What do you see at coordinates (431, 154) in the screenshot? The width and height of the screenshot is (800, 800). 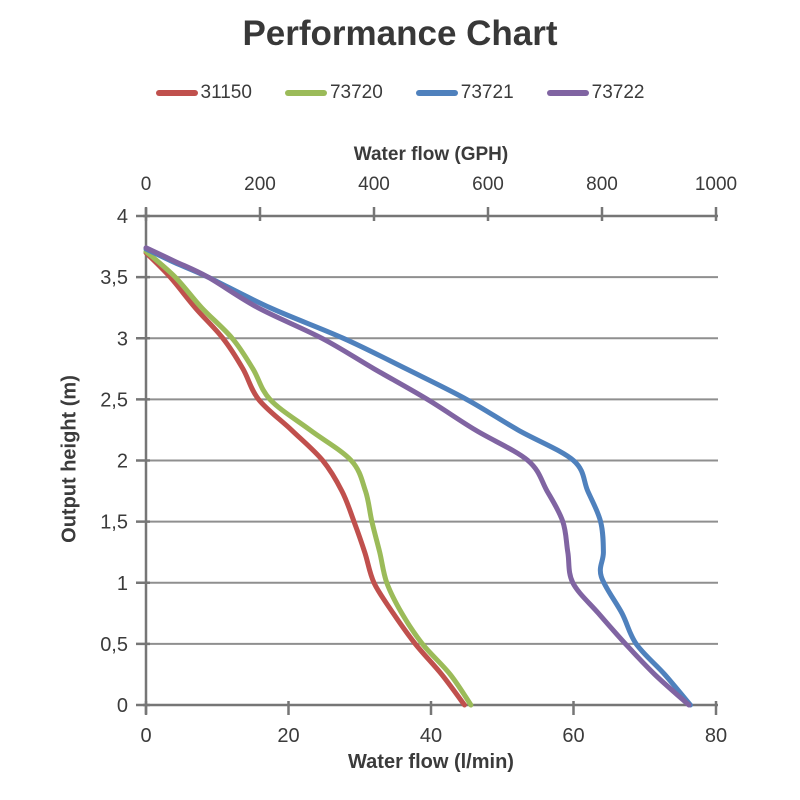 I see `top-axis-title: Water flow (GPH)` at bounding box center [431, 154].